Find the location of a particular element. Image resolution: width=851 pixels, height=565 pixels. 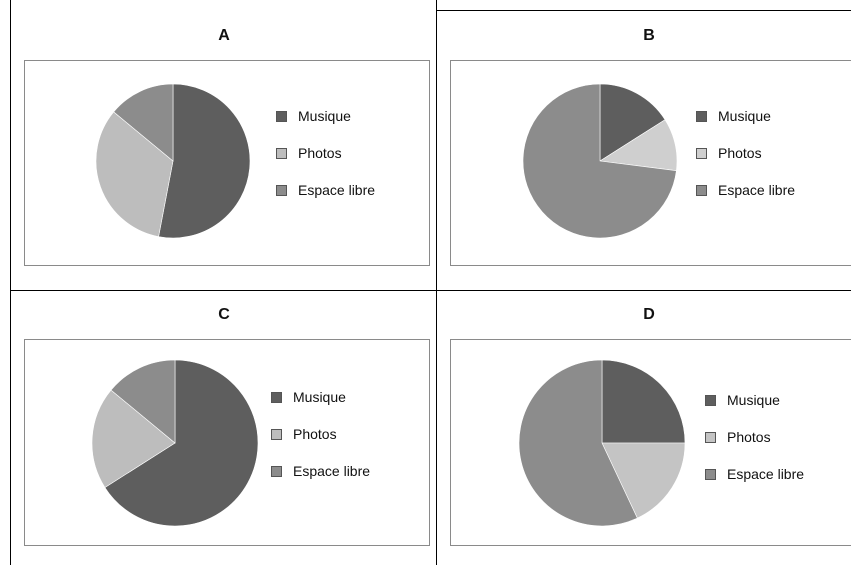

chart-title-c: C is located at coordinates (224, 314).